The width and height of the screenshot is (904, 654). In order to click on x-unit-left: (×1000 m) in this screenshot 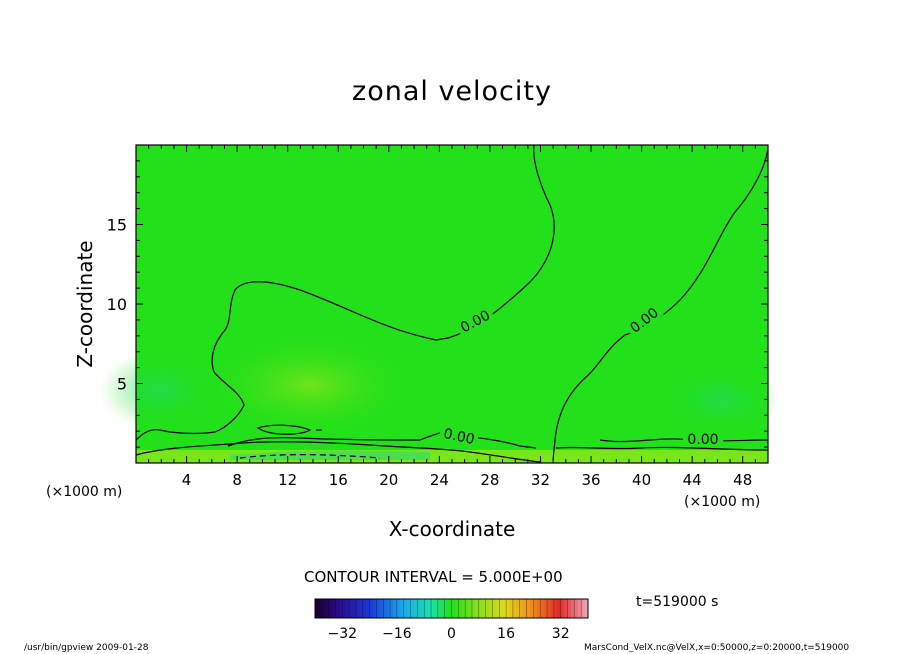, I will do `click(84, 492)`.